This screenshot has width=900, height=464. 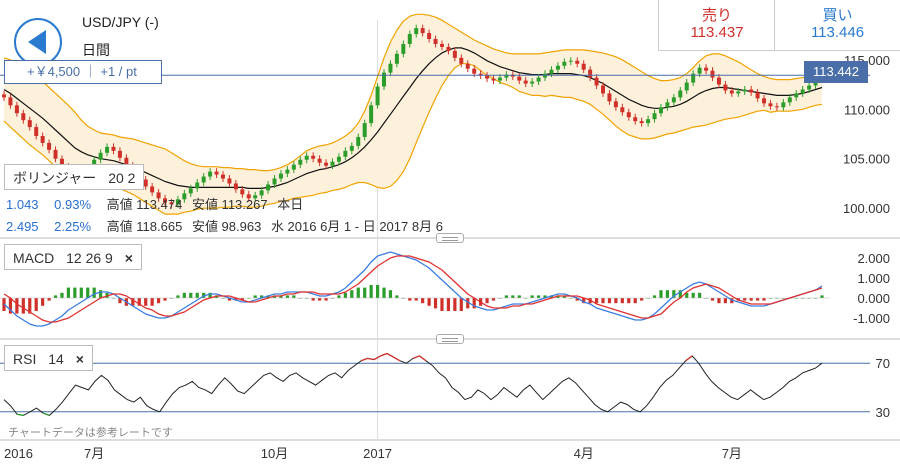 What do you see at coordinates (716, 15) in the screenshot?
I see `sell-label: 売り` at bounding box center [716, 15].